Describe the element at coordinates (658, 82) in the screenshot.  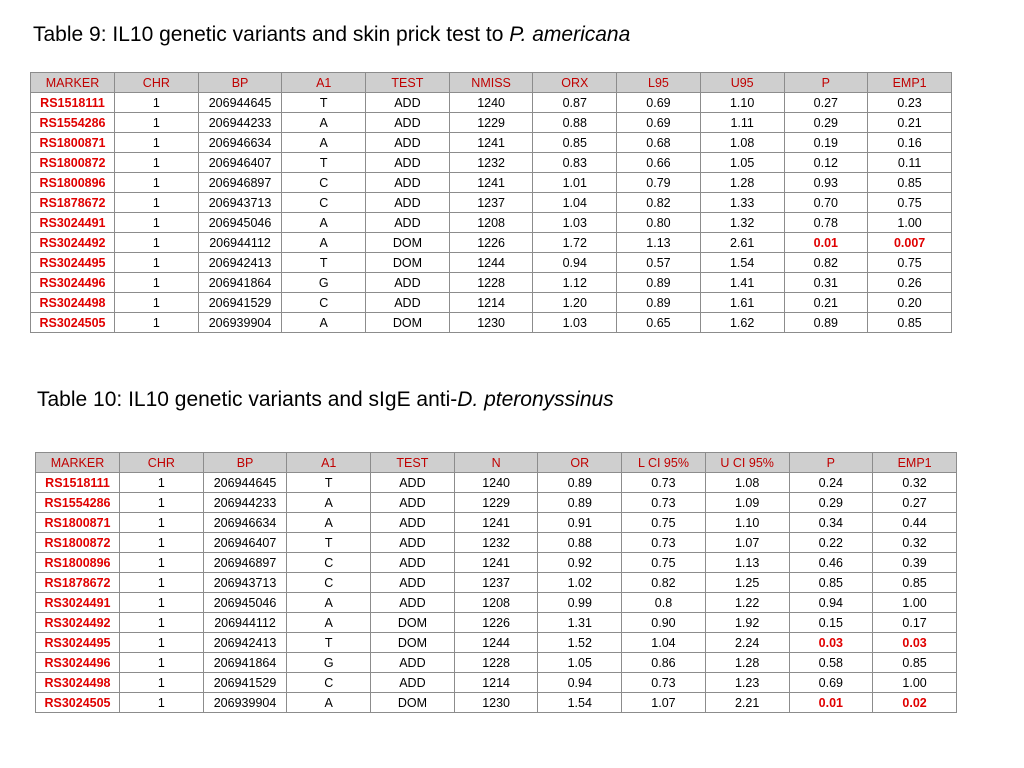
I see `table-9-header-l95: L95` at that location.